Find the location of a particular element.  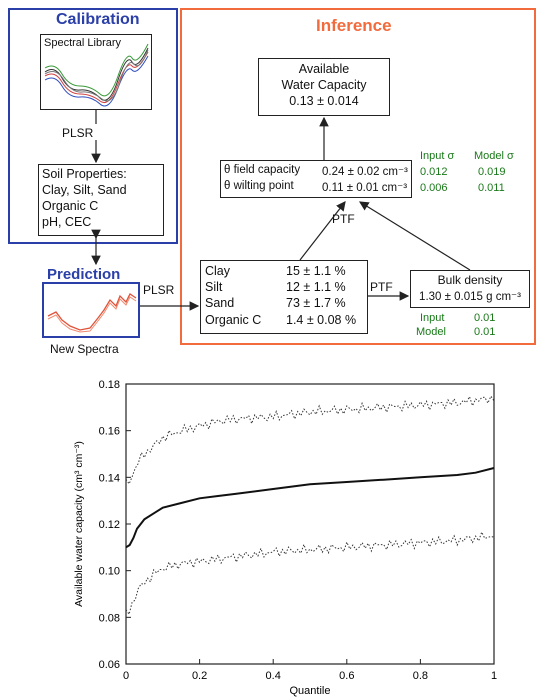

x-axis-label: Quantile is located at coordinates (310, 691).